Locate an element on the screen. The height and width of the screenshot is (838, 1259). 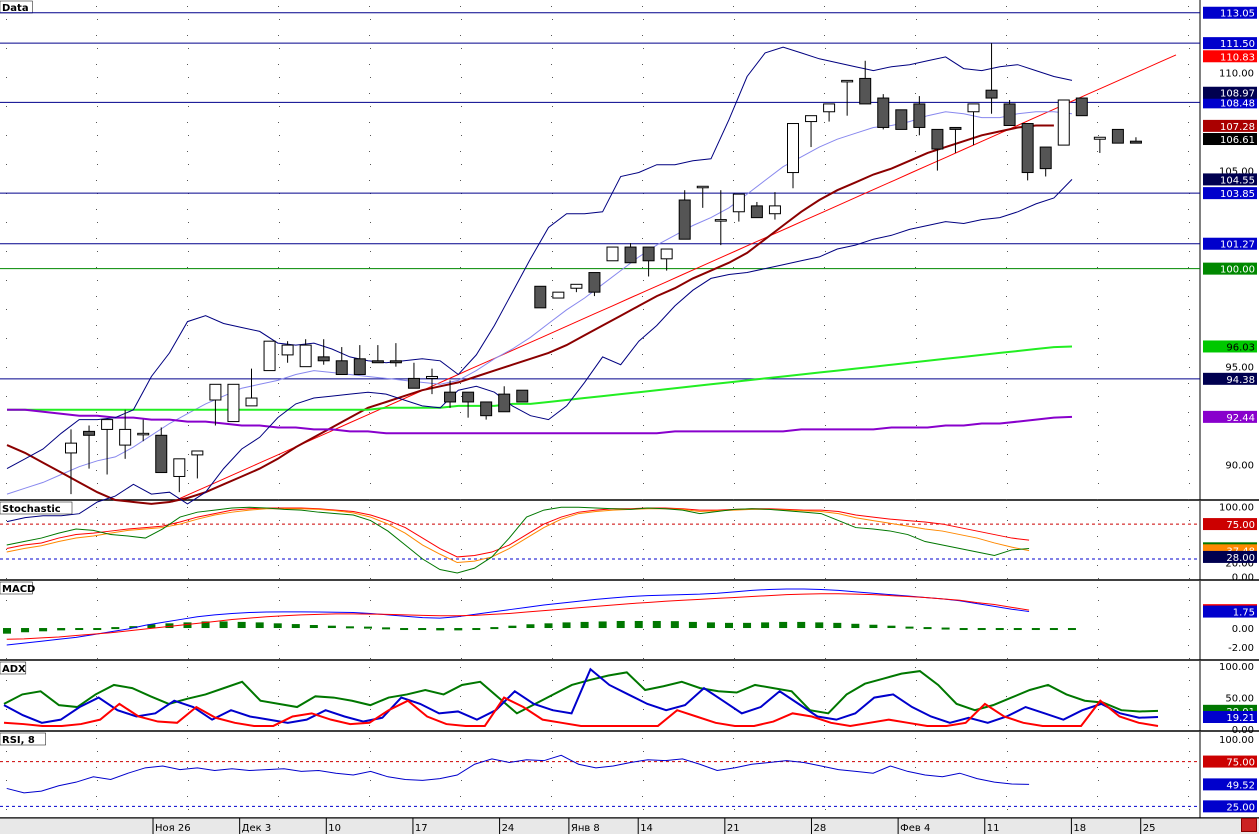
x-tick-label: 14 is located at coordinates (646, 828).